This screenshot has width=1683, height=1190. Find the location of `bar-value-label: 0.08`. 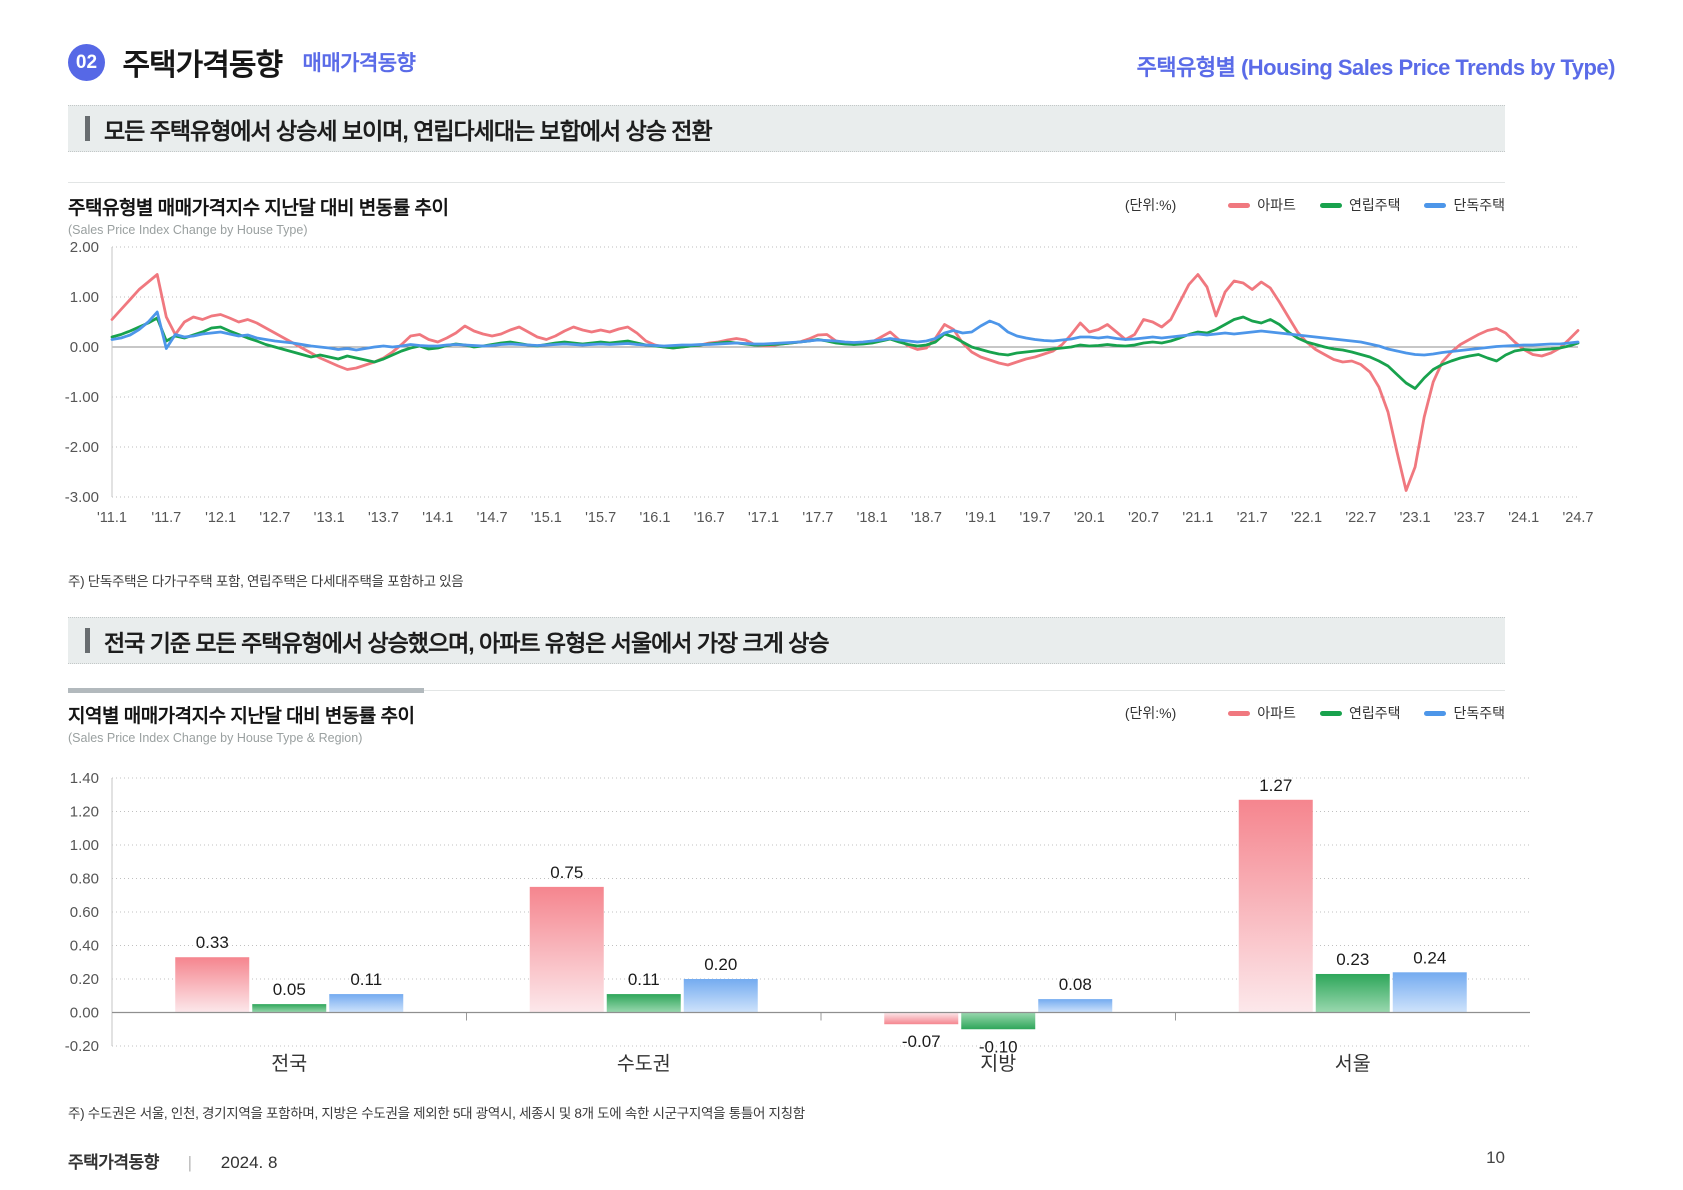

bar-value-label: 0.08 is located at coordinates (1075, 984).